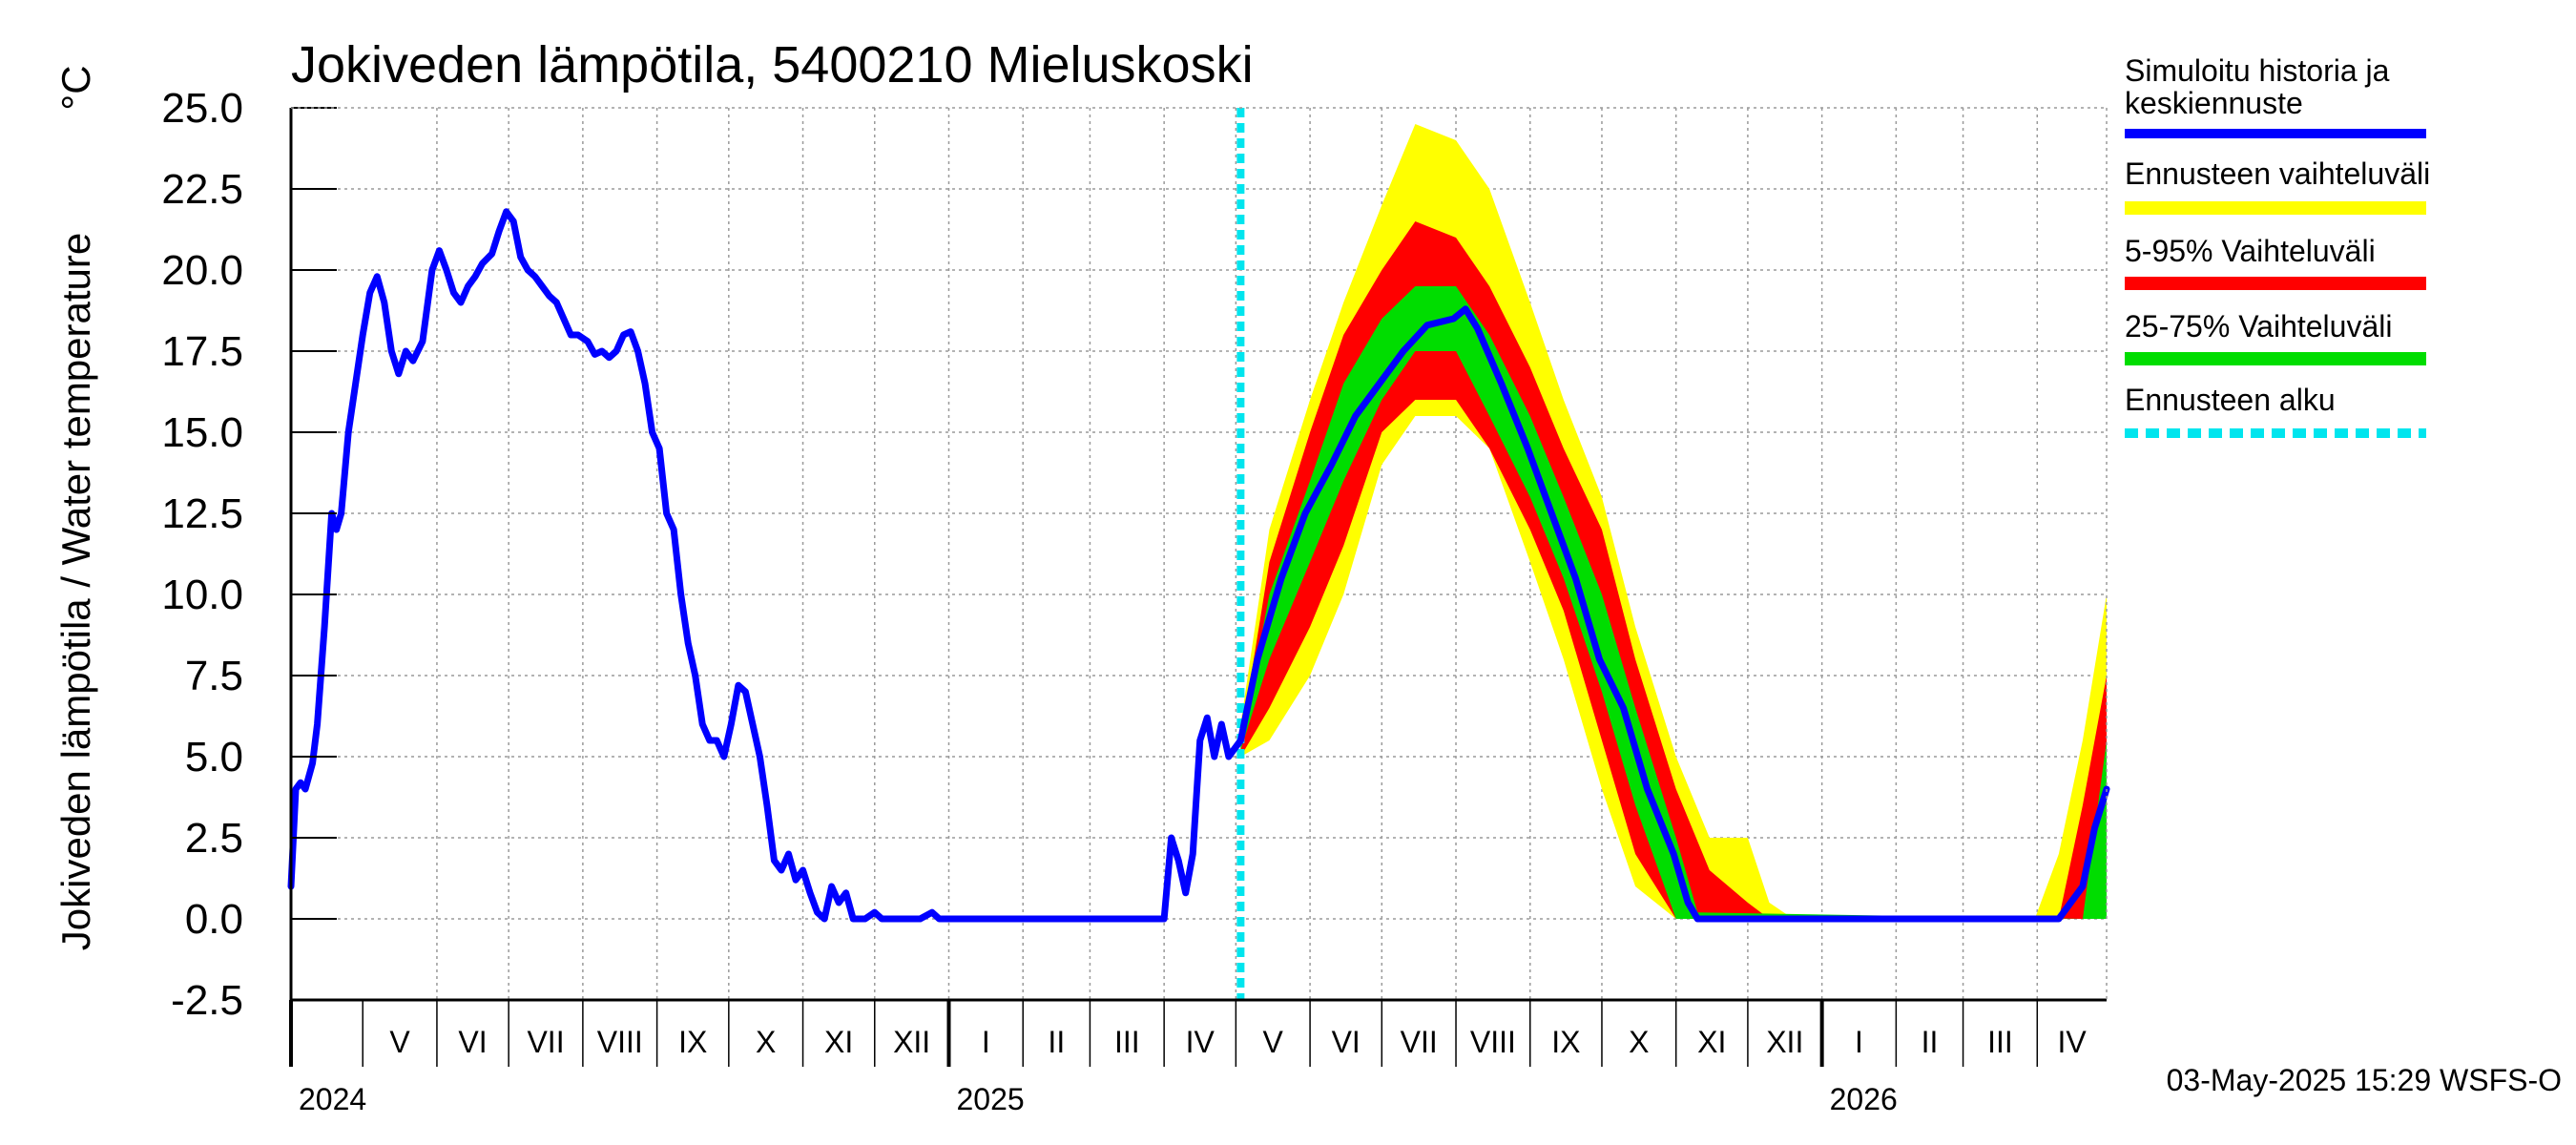  I want to click on y-tick-label: 25.0, so click(202, 109).